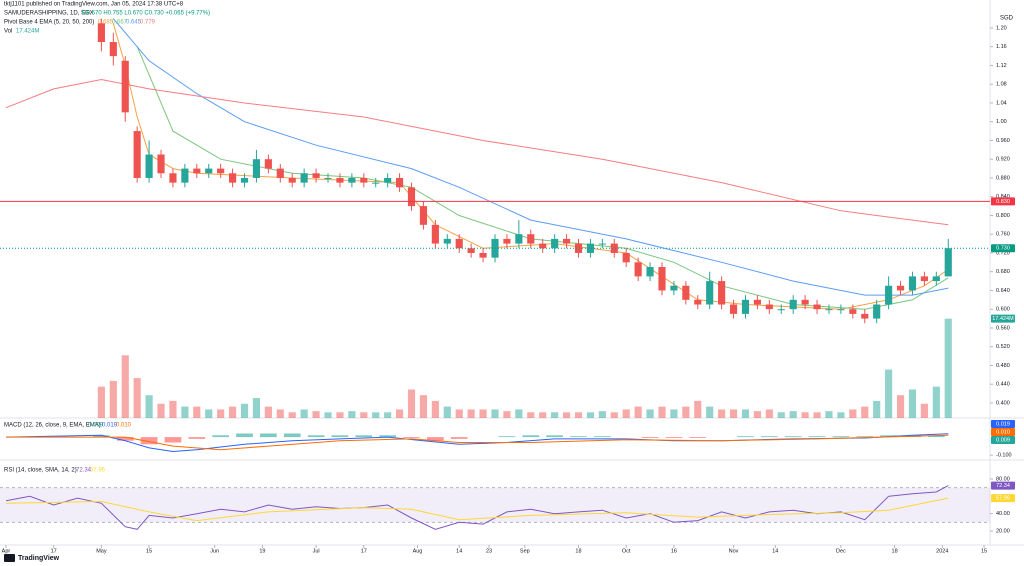 The image size is (1024, 566). Describe the element at coordinates (1001, 28) in the screenshot. I see `y-tick-label: 1.20` at that location.